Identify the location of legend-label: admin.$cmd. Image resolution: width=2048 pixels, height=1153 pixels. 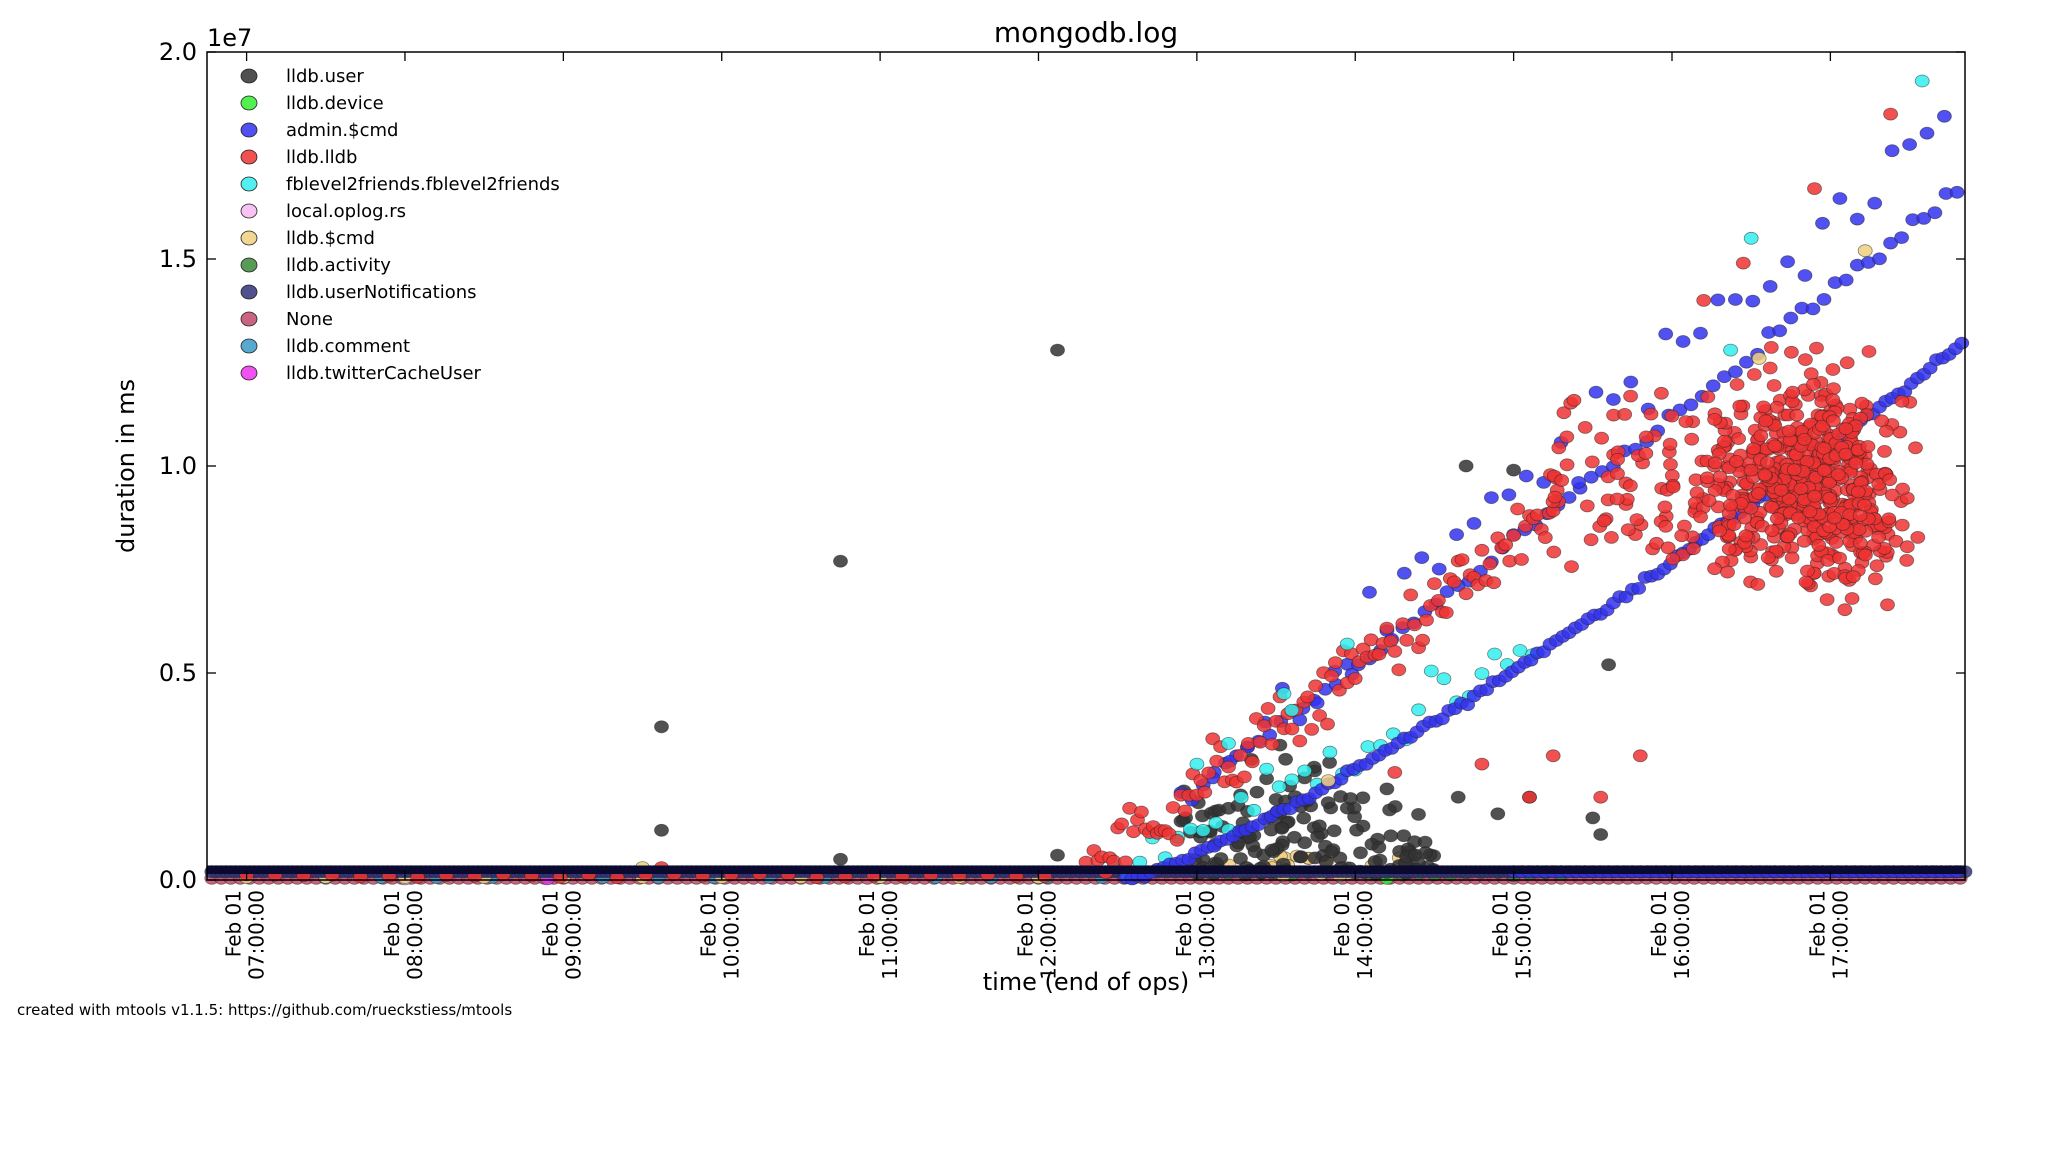
(342, 130).